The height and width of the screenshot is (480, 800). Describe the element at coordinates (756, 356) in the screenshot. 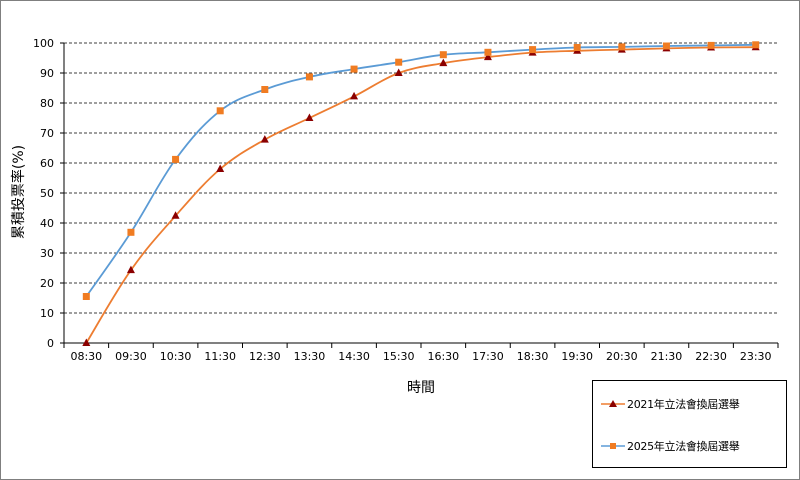

I see `x-tick-label: 23:30` at that location.